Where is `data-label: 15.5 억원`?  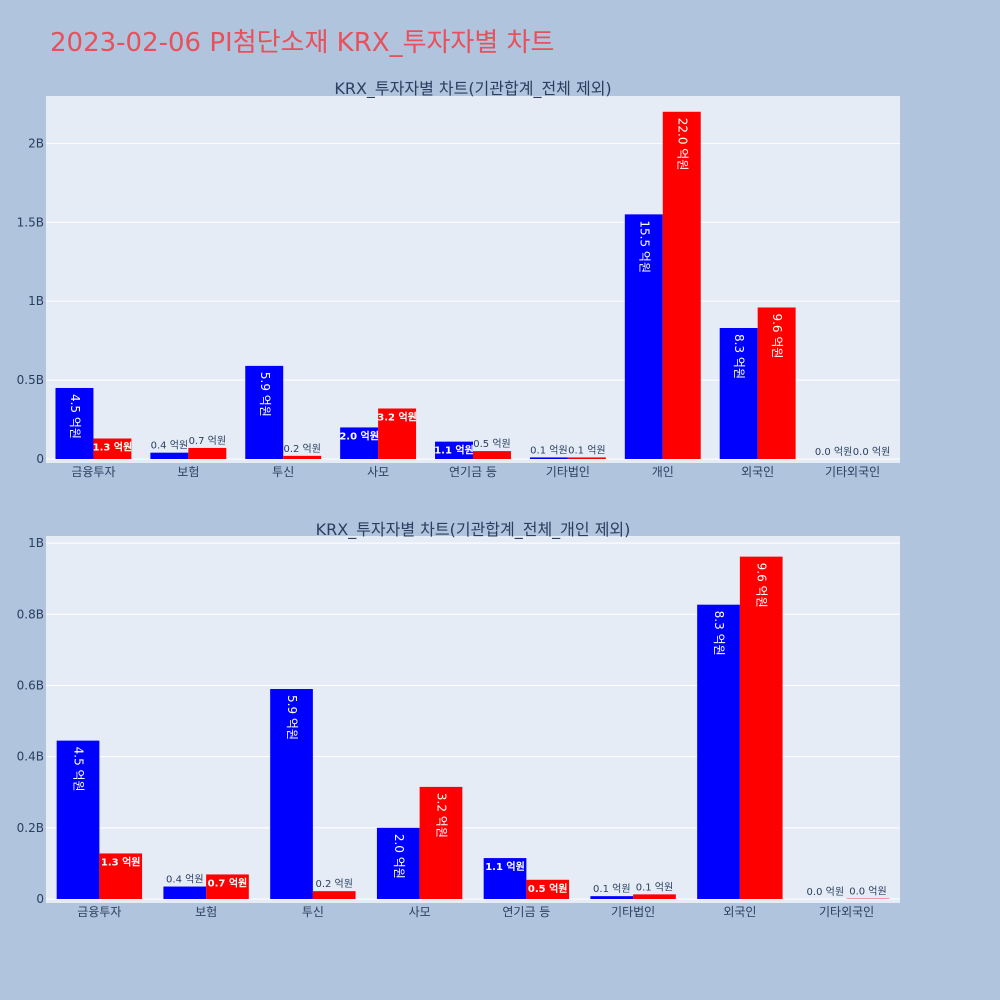 data-label: 15.5 억원 is located at coordinates (644, 246).